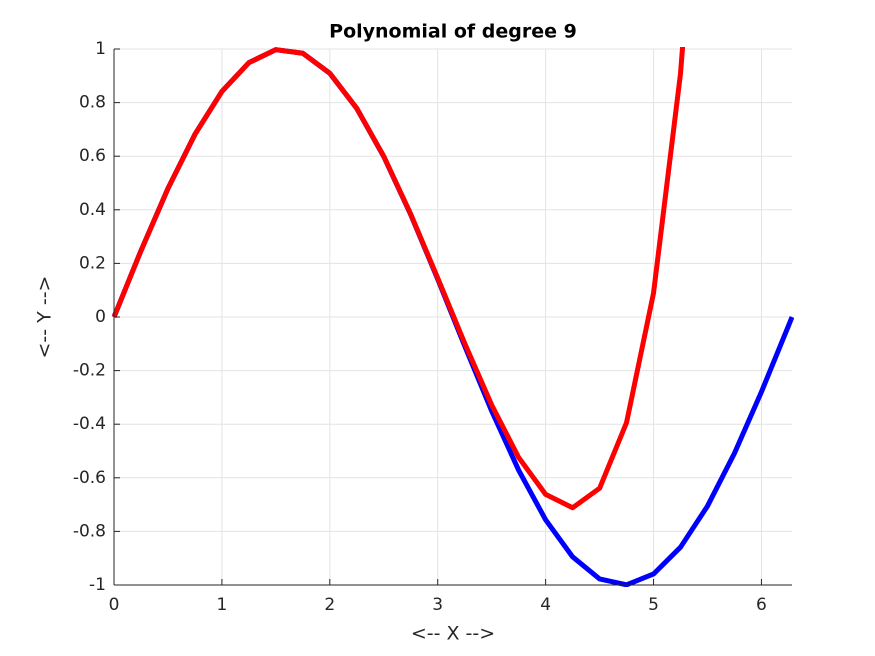  What do you see at coordinates (437, 605) in the screenshot?
I see `x-tick-label: 3` at bounding box center [437, 605].